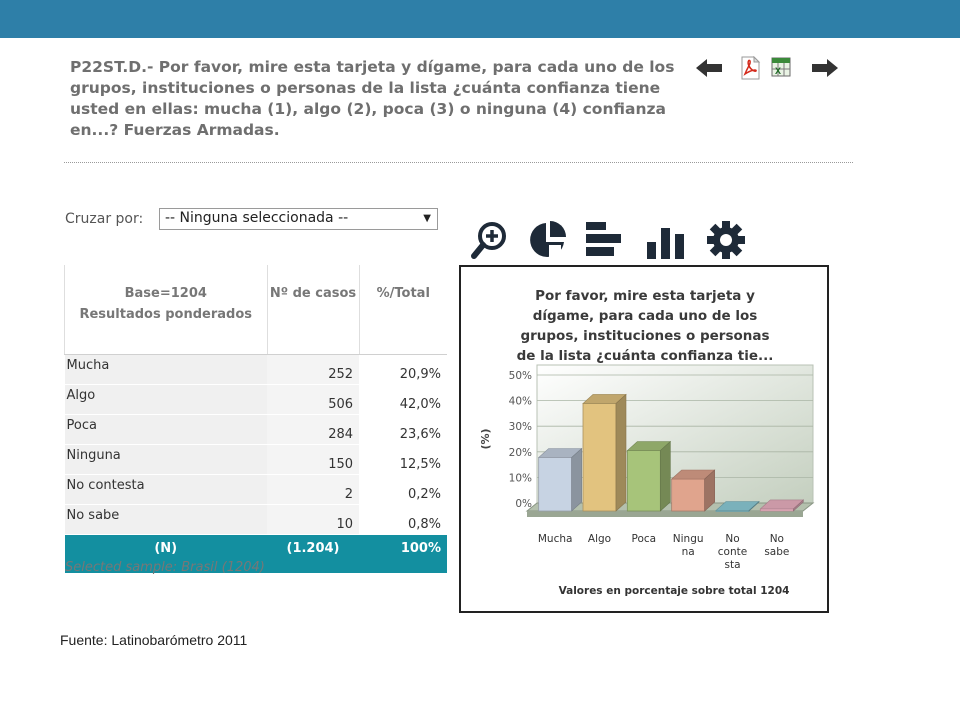  What do you see at coordinates (313, 429) in the screenshot?
I see `row-casos: 284` at bounding box center [313, 429].